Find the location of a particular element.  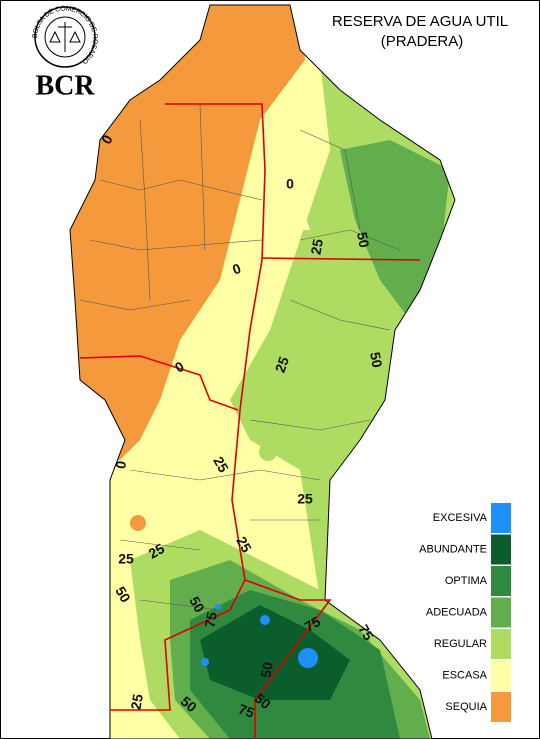

legend-label: OPTIMA is located at coordinates (466, 581).